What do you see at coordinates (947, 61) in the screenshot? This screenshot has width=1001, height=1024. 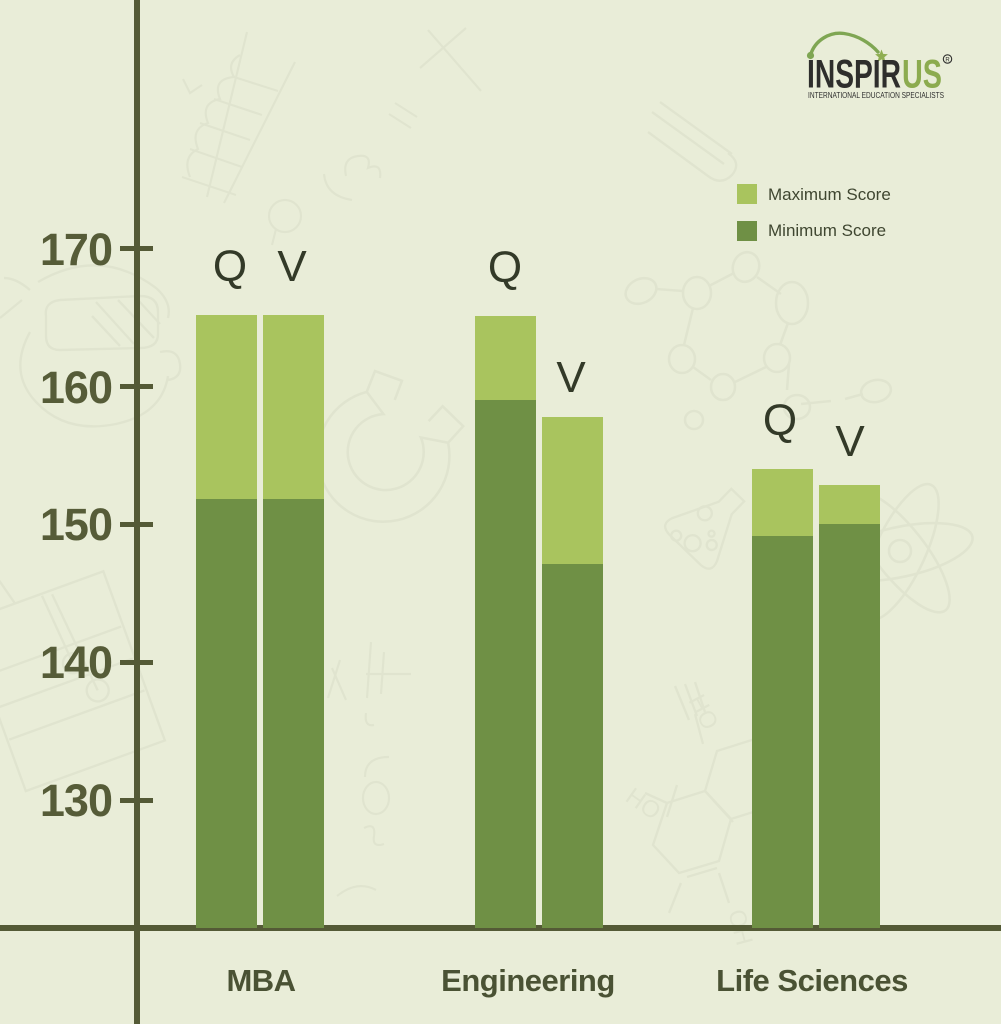 I see `svg-text: R` at bounding box center [947, 61].